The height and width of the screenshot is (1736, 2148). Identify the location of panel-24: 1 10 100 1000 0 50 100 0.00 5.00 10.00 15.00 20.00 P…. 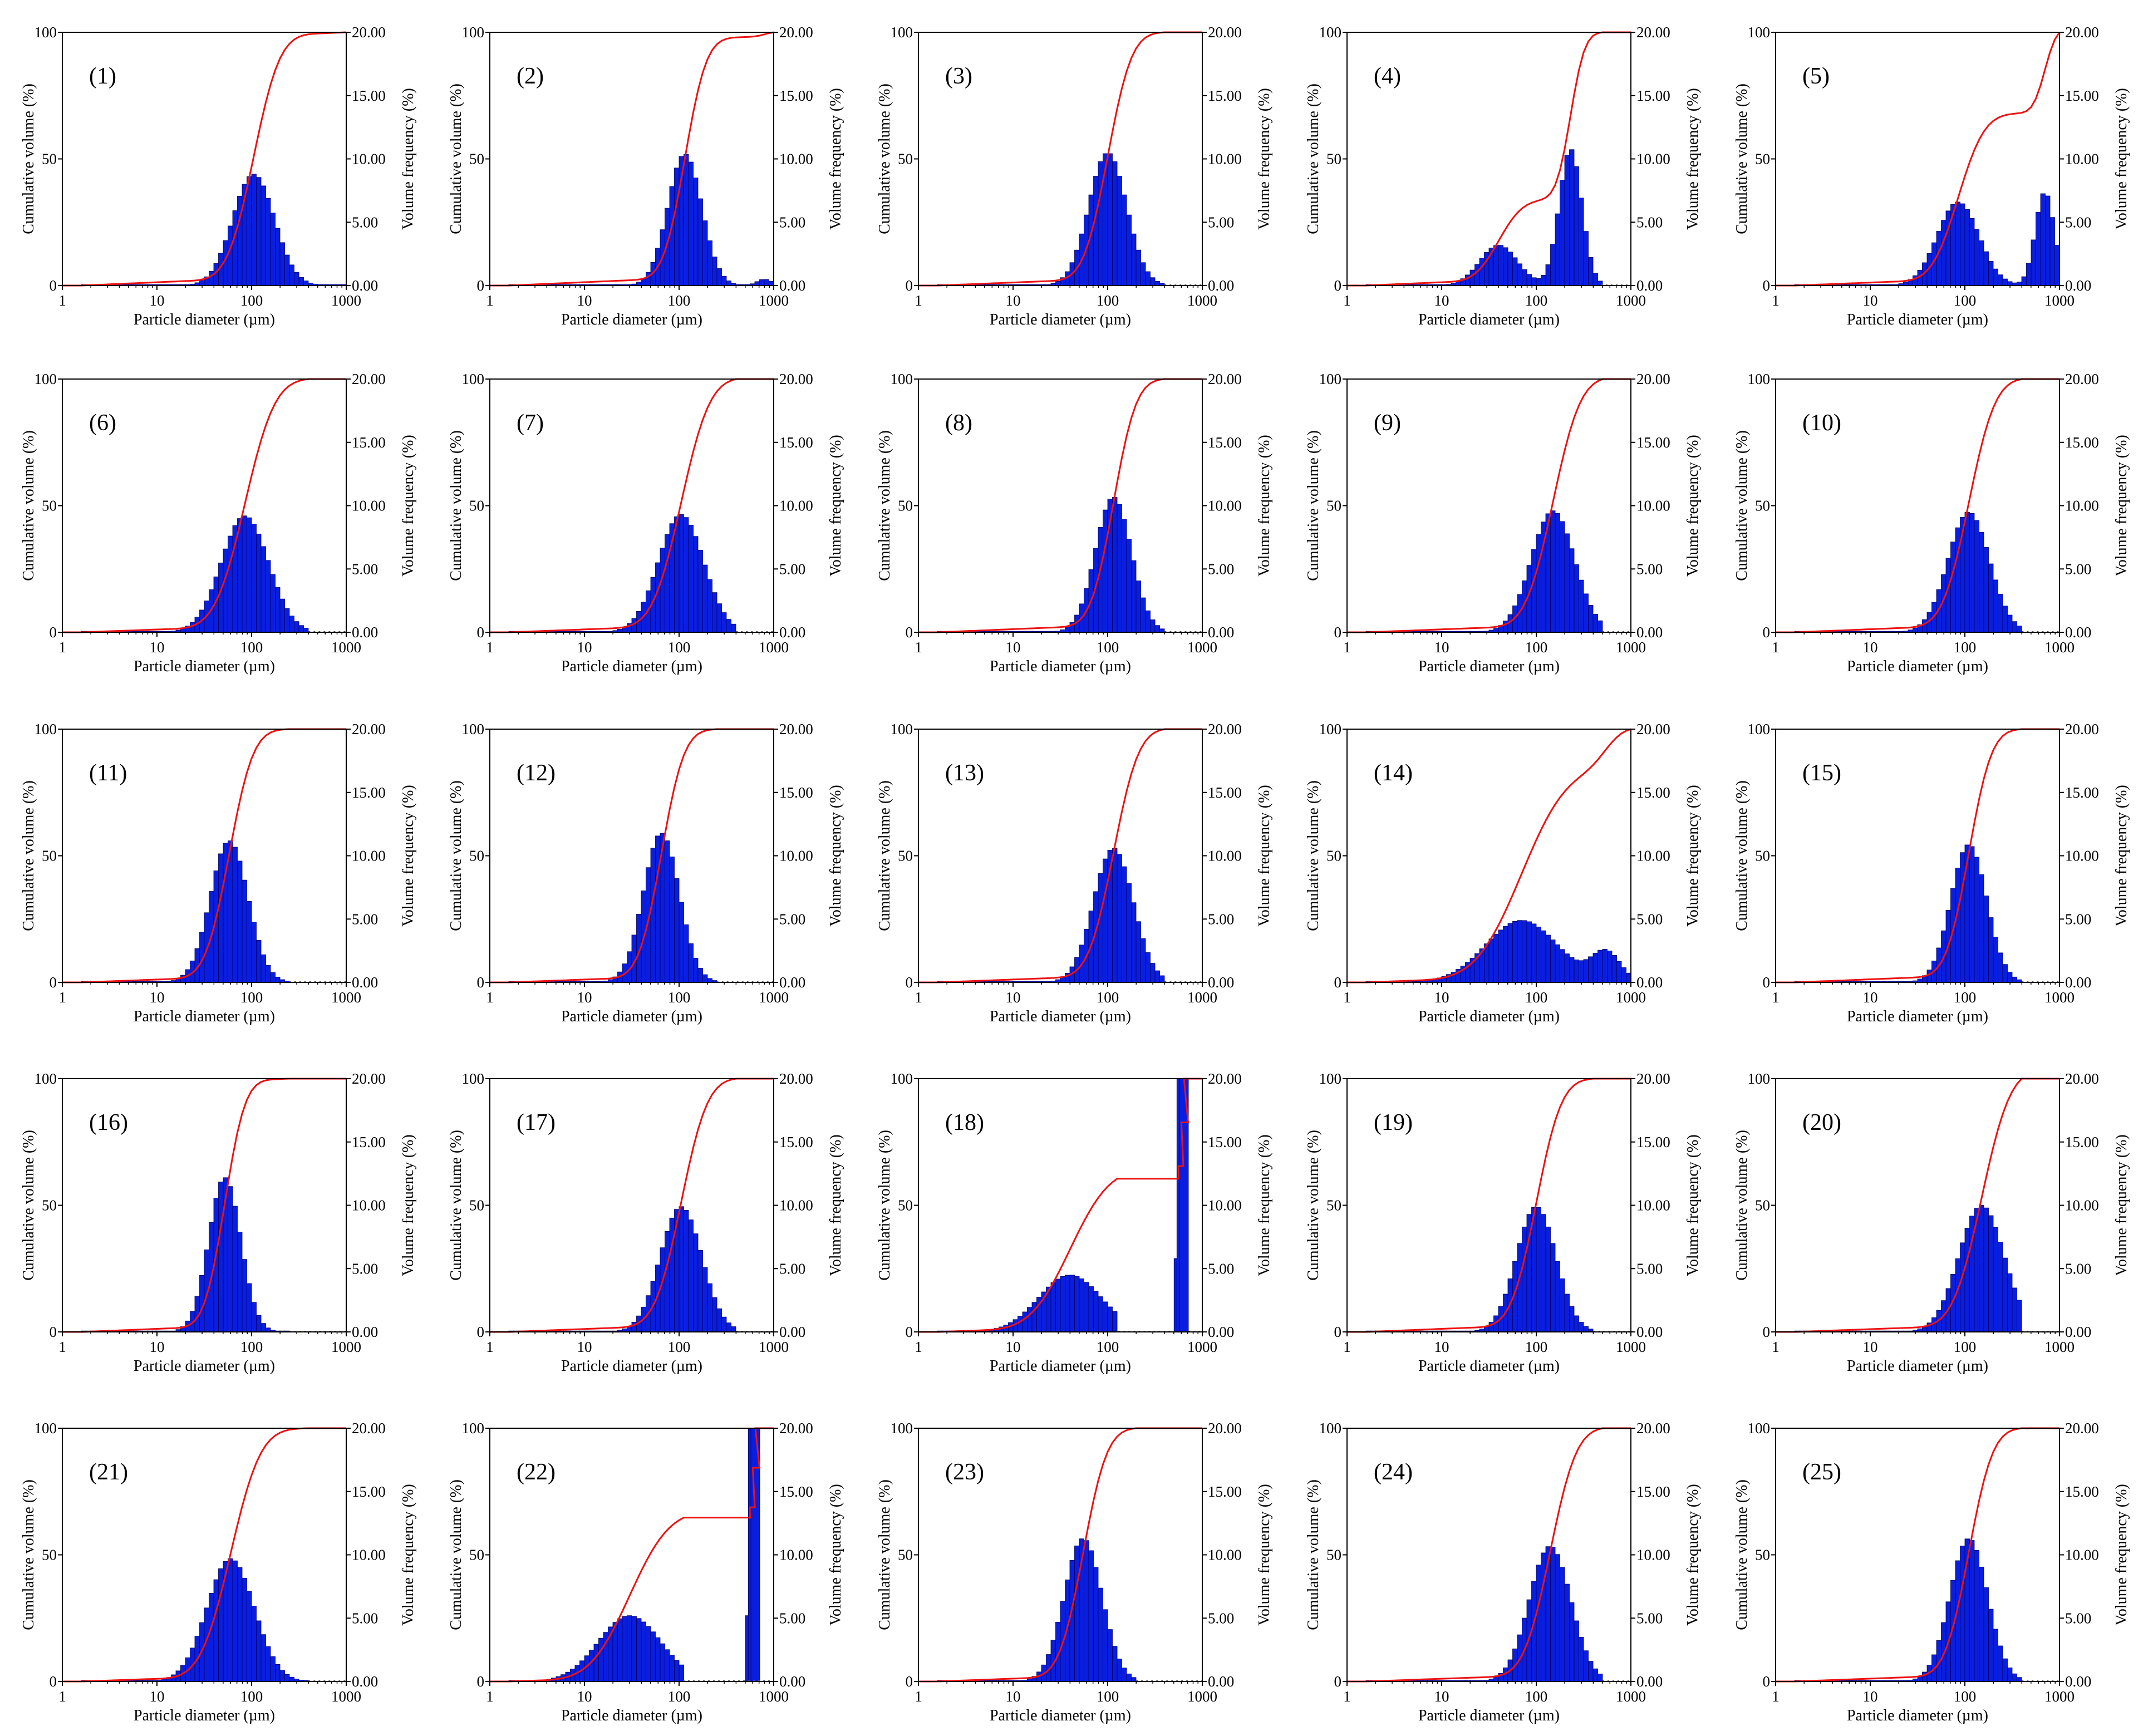
(1503, 1572).